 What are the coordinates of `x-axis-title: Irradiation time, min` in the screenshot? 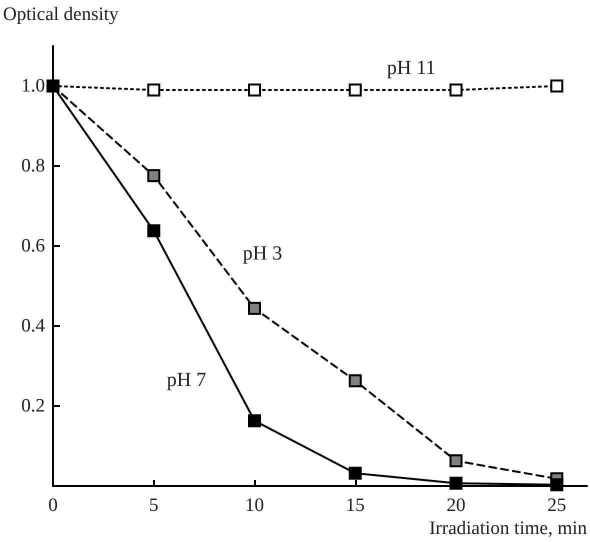 It's located at (508, 528).